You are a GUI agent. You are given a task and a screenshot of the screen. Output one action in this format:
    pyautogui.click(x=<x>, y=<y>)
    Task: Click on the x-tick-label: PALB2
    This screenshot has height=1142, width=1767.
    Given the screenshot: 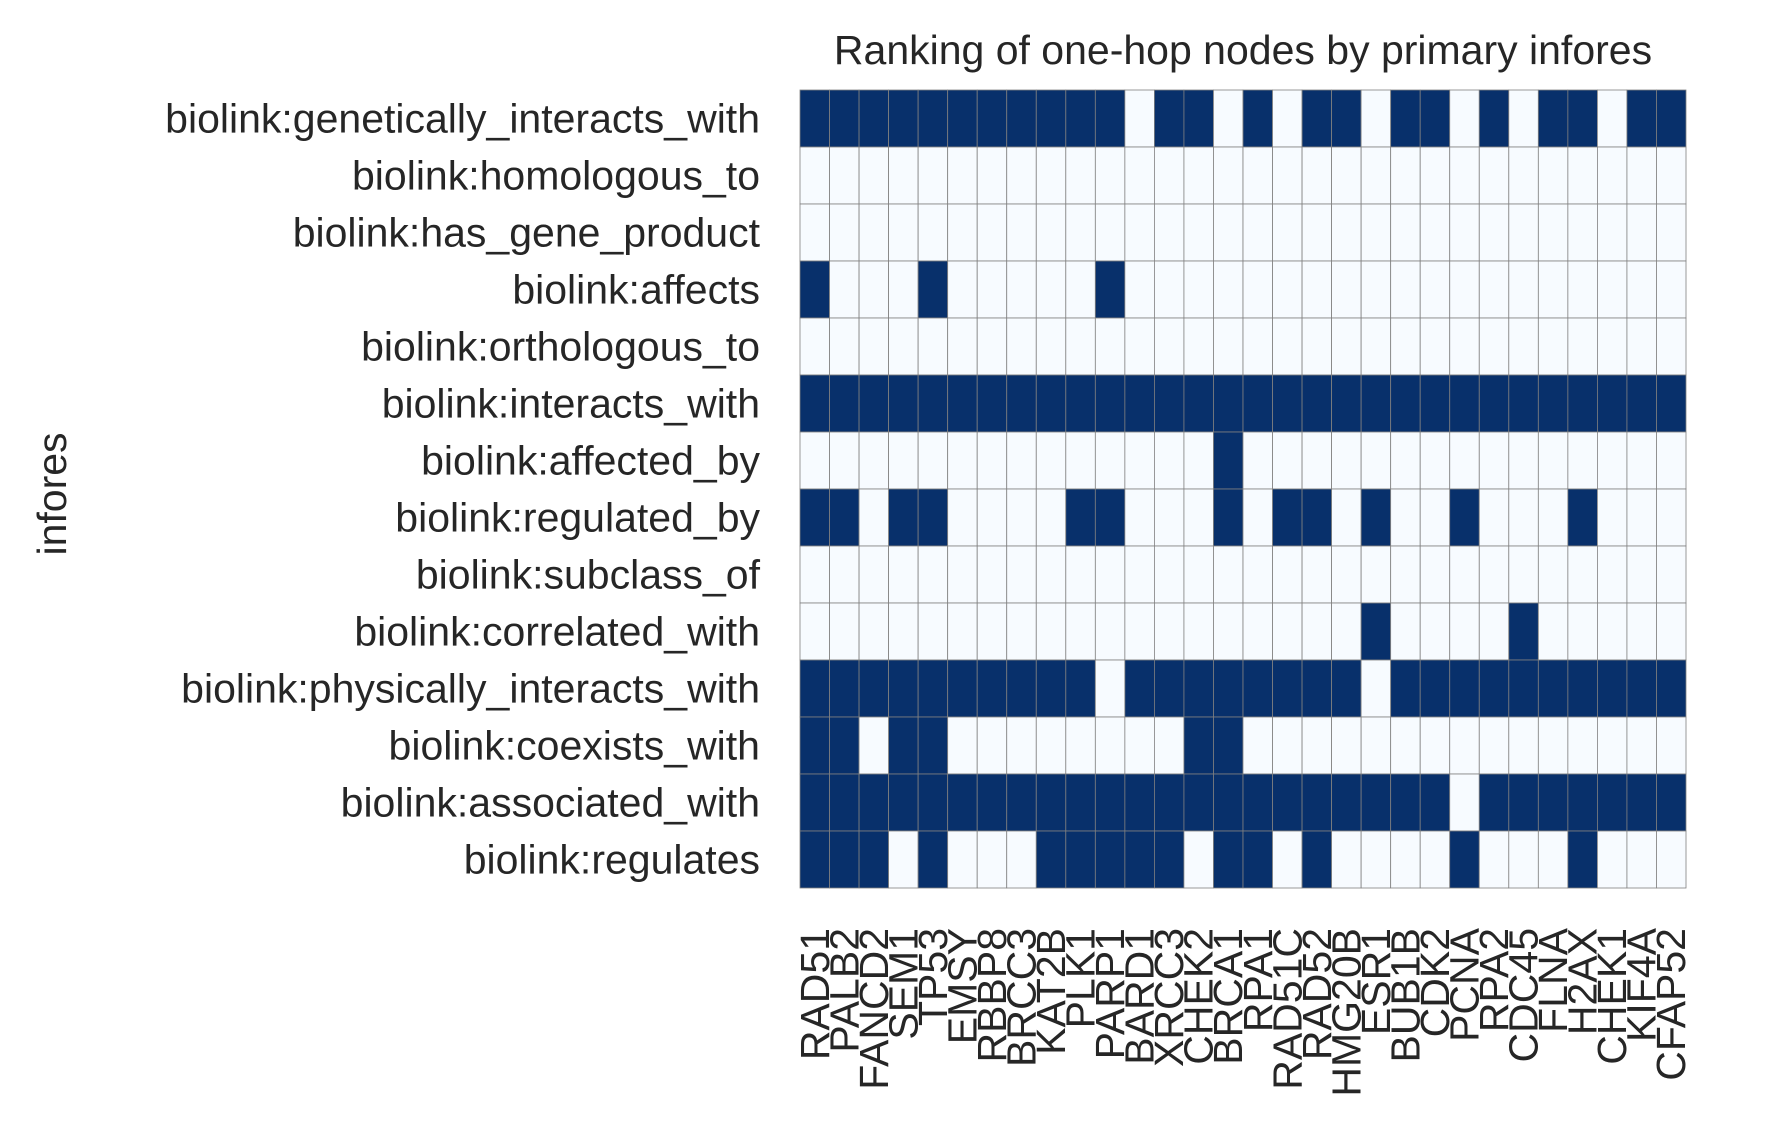 What is the action you would take?
    pyautogui.click(x=844, y=990)
    